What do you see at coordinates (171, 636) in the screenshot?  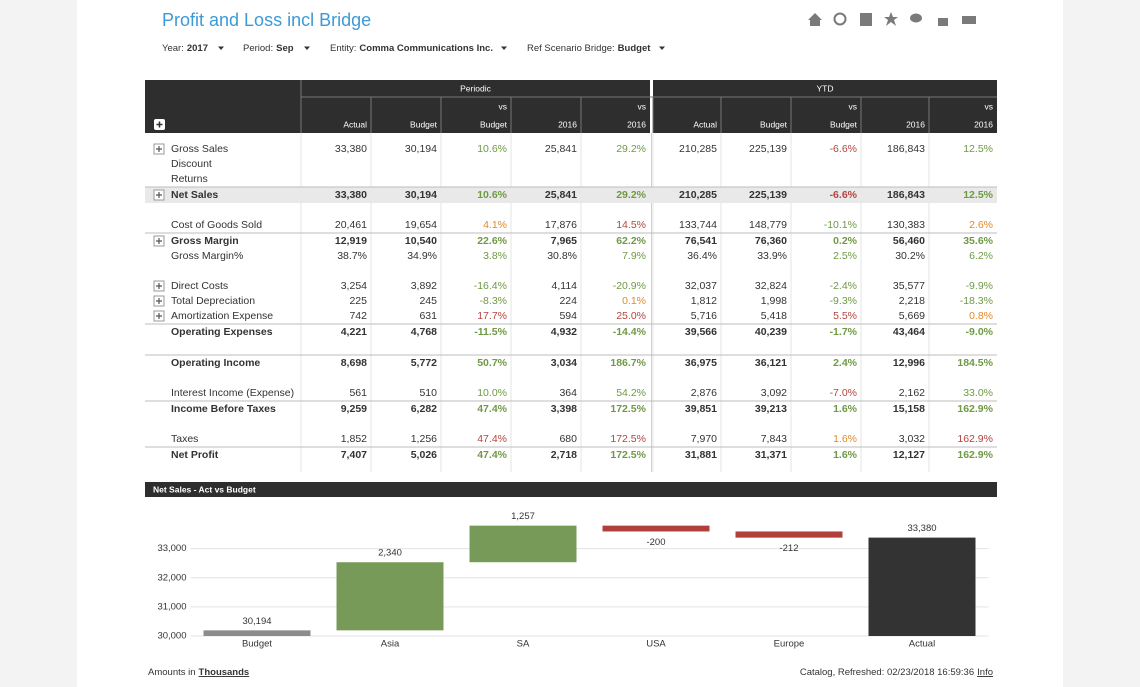 I see `y-tick-label: 30,000` at bounding box center [171, 636].